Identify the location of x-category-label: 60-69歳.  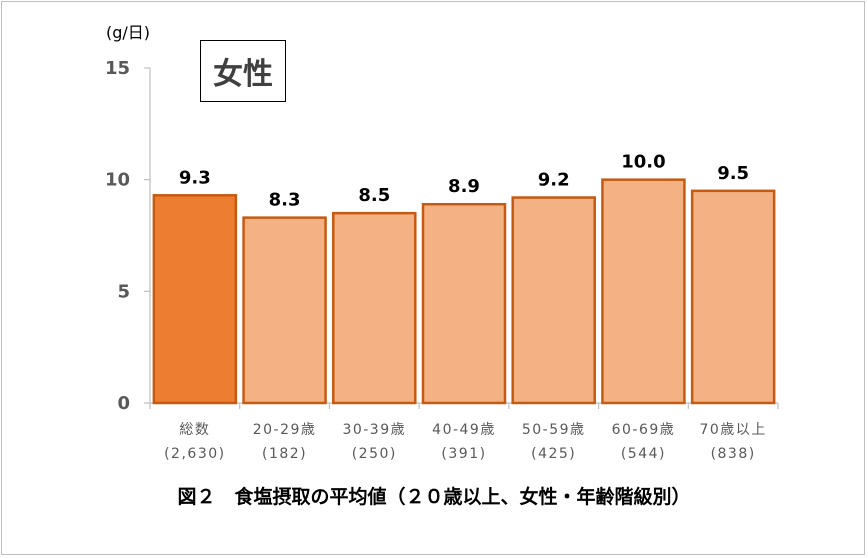
(644, 430).